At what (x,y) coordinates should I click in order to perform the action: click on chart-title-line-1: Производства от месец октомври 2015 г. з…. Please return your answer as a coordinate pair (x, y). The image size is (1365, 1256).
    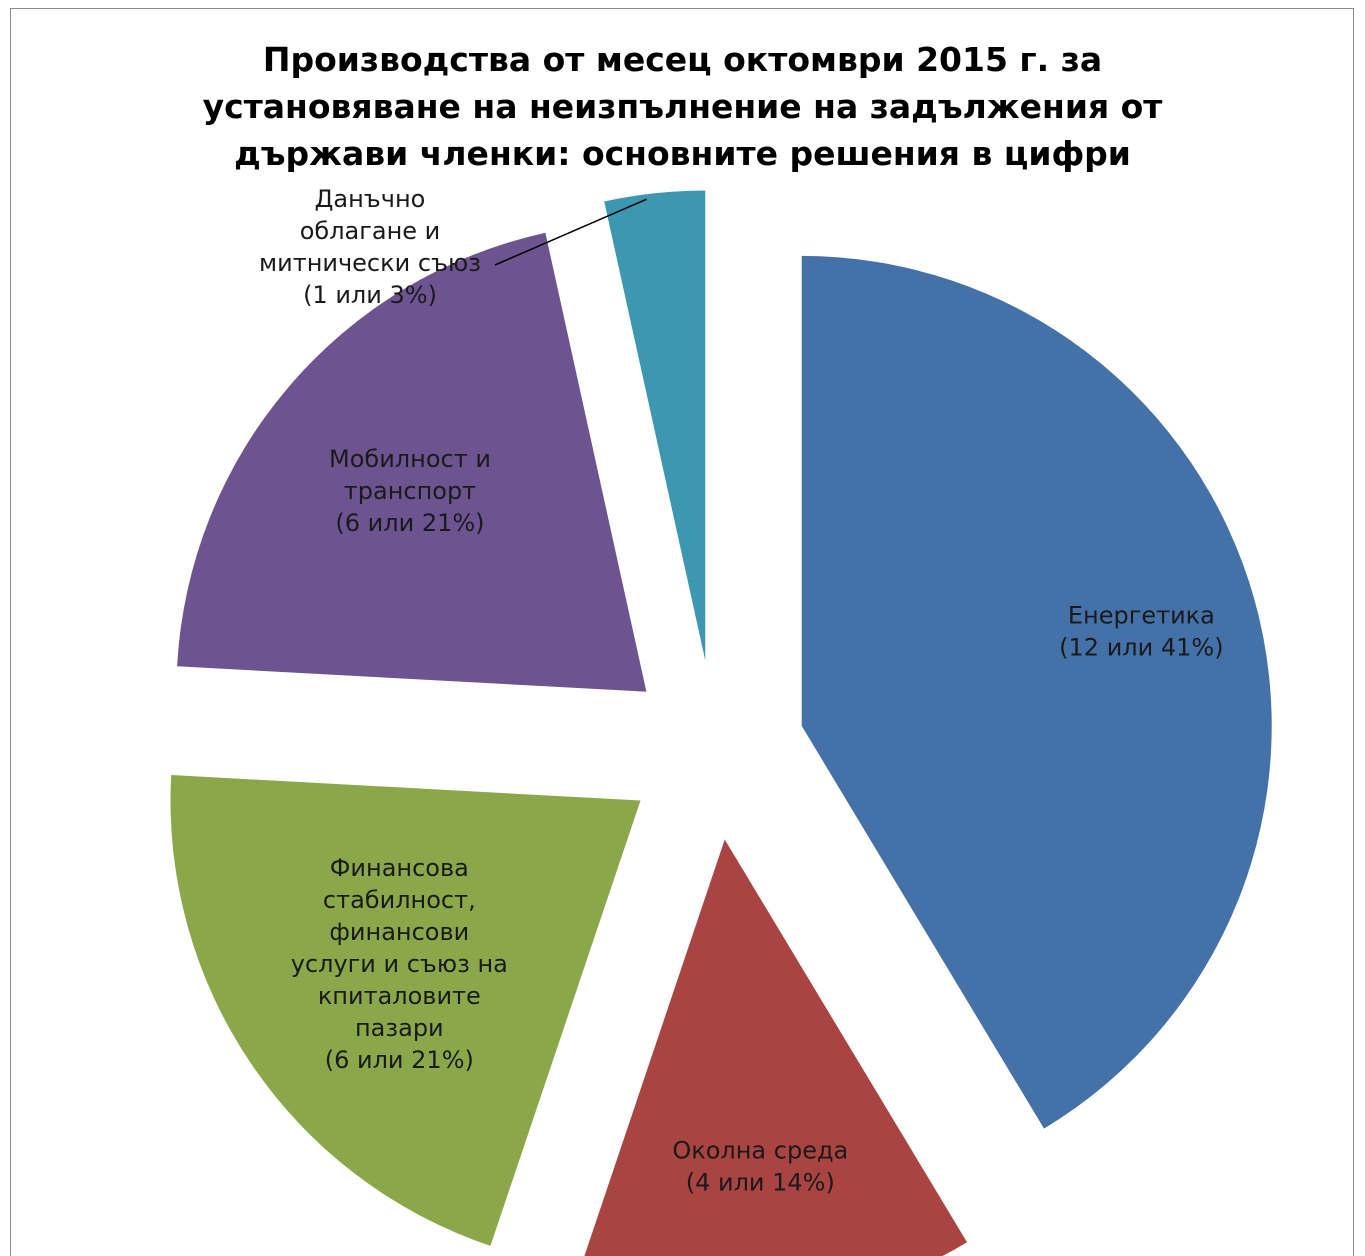
    Looking at the image, I should click on (682, 59).